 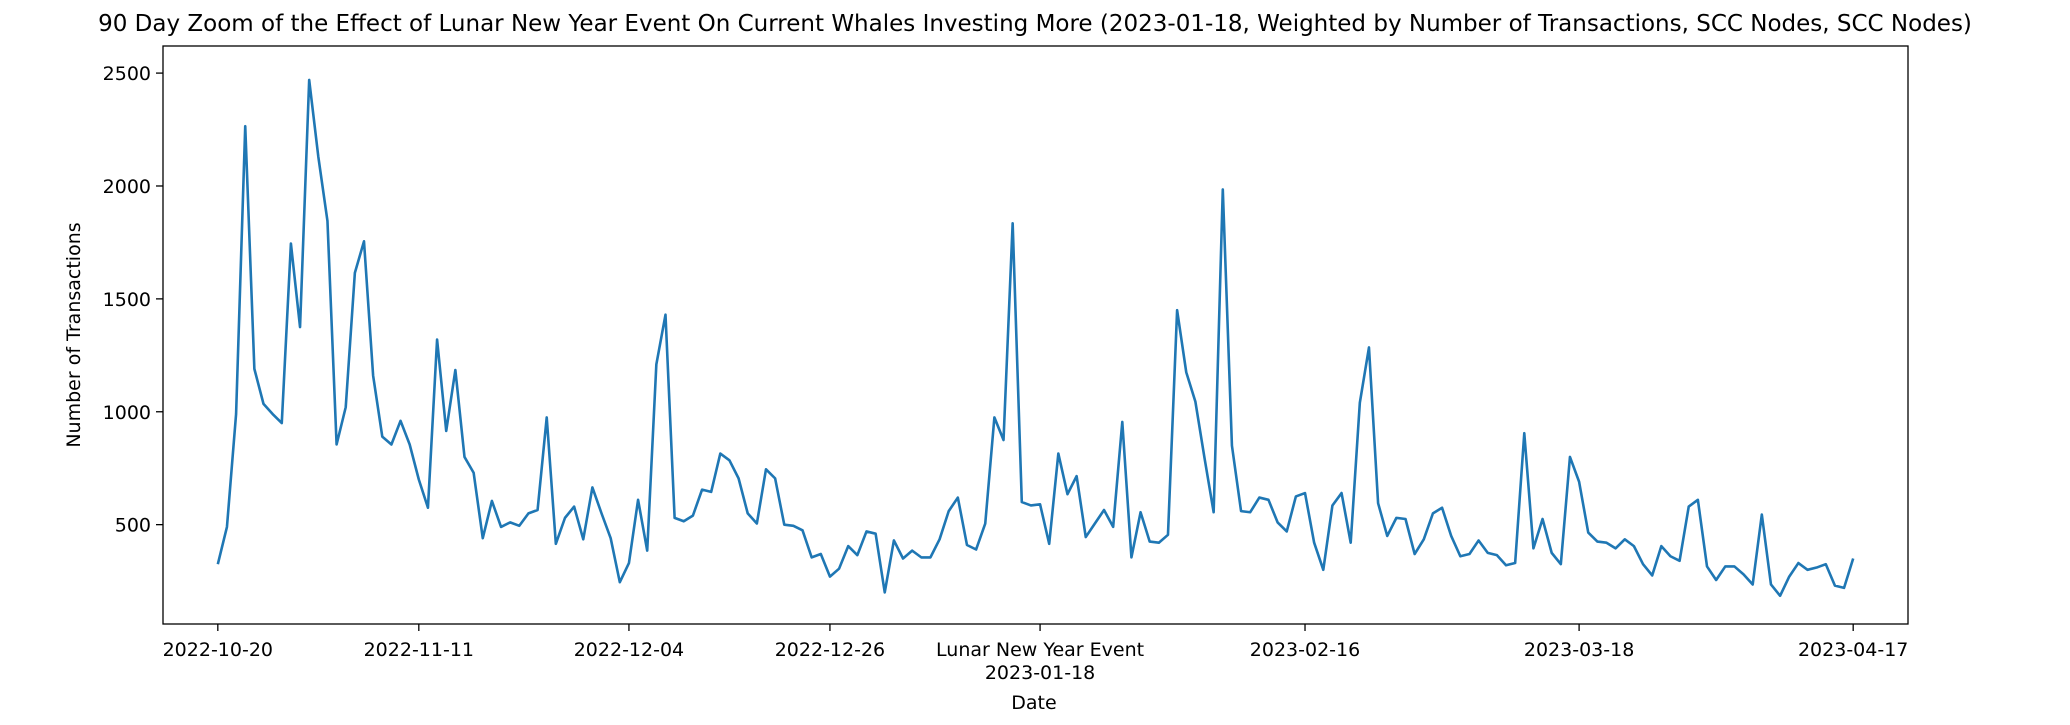 What do you see at coordinates (1040, 650) in the screenshot?
I see `x-tick-label: Lunar New Year Event` at bounding box center [1040, 650].